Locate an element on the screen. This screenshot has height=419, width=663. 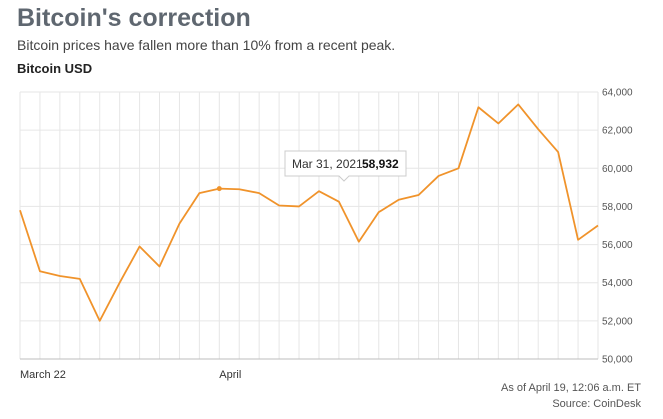
tooltip-box is located at coordinates (345, 166).